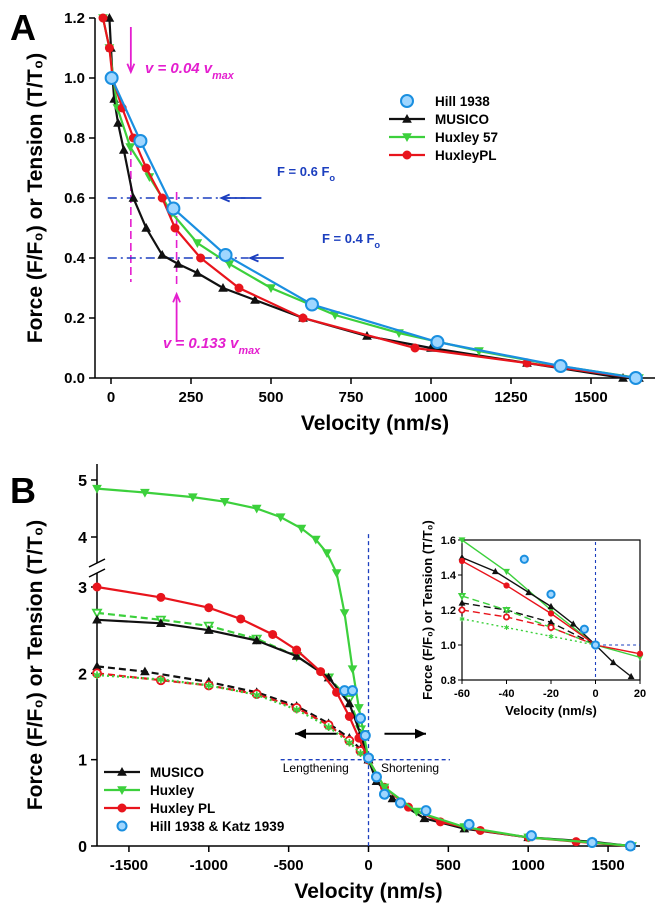 The height and width of the screenshot is (914, 669). What do you see at coordinates (129, 865) in the screenshot?
I see `x-tick-label: -1500` at bounding box center [129, 865].